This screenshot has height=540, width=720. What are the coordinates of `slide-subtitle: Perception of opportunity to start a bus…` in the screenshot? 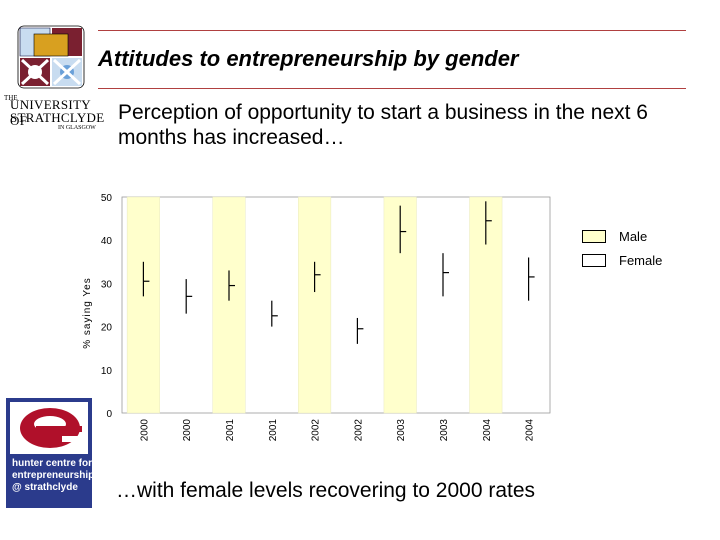 It's located at (383, 125).